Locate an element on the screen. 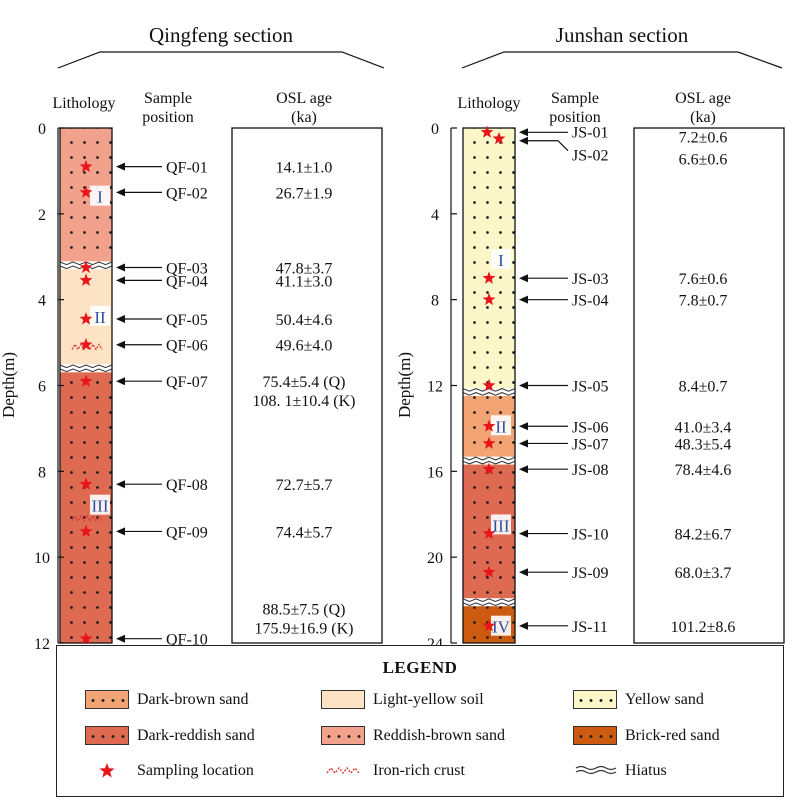 The width and height of the screenshot is (800, 810). osl-age: 47.8±3.7 is located at coordinates (304, 268).